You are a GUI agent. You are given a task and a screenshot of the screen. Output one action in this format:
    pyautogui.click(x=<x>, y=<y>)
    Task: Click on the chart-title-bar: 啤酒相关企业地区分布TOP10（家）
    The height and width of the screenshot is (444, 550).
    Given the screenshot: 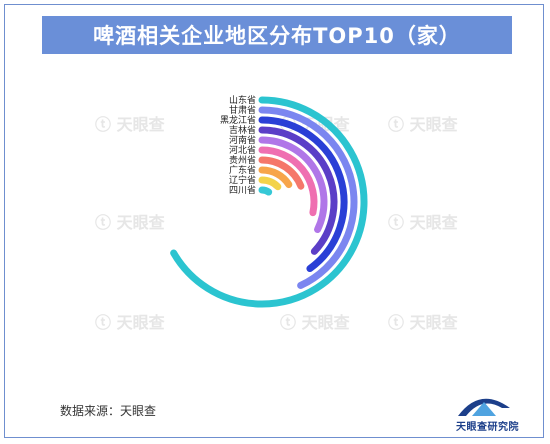 What is the action you would take?
    pyautogui.click(x=277, y=35)
    